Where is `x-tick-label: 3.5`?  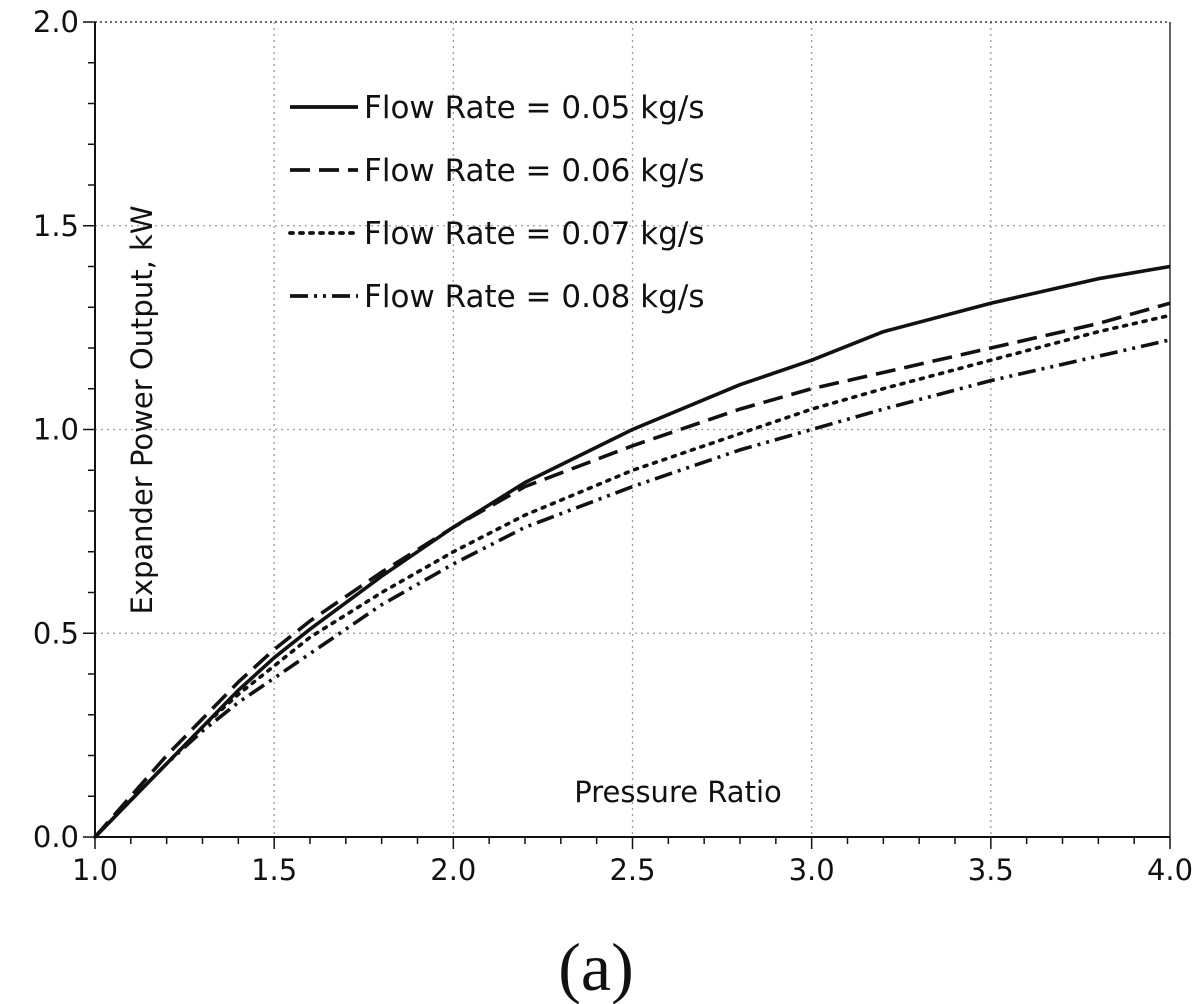
x-tick-label: 3.5 is located at coordinates (991, 870).